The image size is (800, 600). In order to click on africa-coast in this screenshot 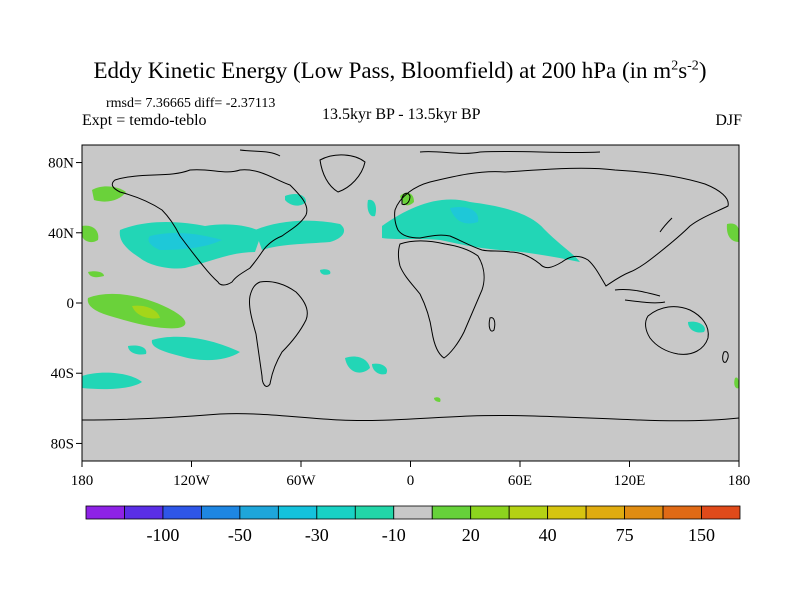, I will do `click(441, 299)`.